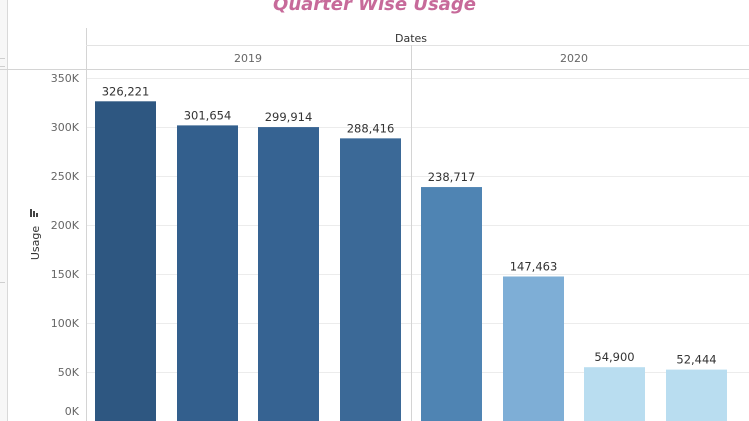 The width and height of the screenshot is (749, 421). I want to click on data-label: 288,416, so click(371, 128).